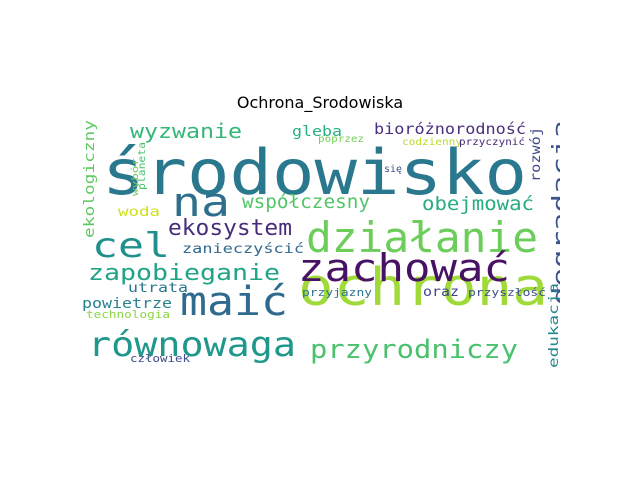 The image size is (640, 480). What do you see at coordinates (314, 172) in the screenshot?
I see `word-1: środowisko` at bounding box center [314, 172].